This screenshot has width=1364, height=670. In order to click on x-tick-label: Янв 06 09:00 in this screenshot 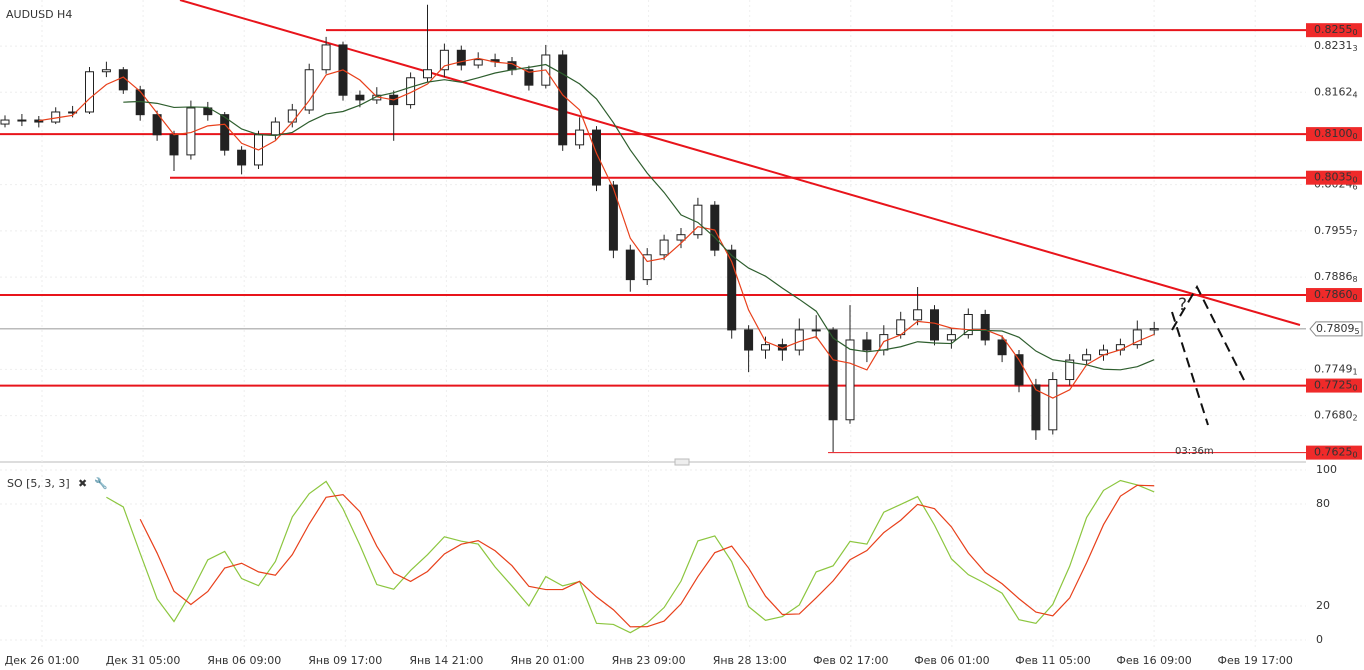, I will do `click(244, 660)`.